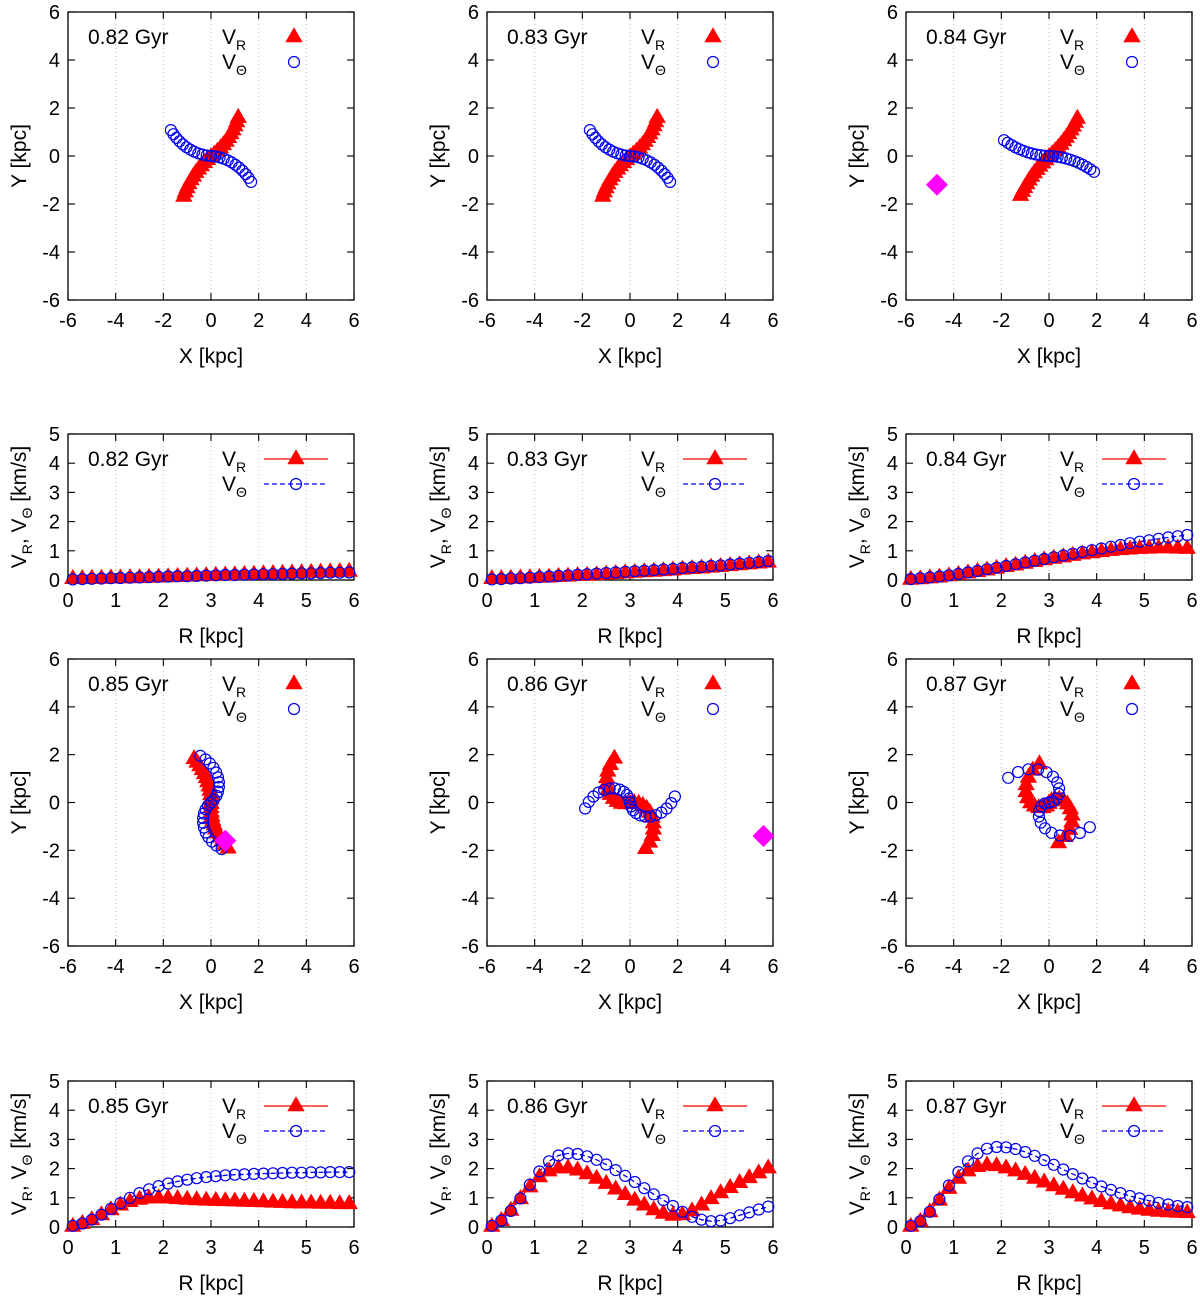 The width and height of the screenshot is (1200, 1299). Describe the element at coordinates (225, 840) in the screenshot. I see `satellite-marker` at that location.